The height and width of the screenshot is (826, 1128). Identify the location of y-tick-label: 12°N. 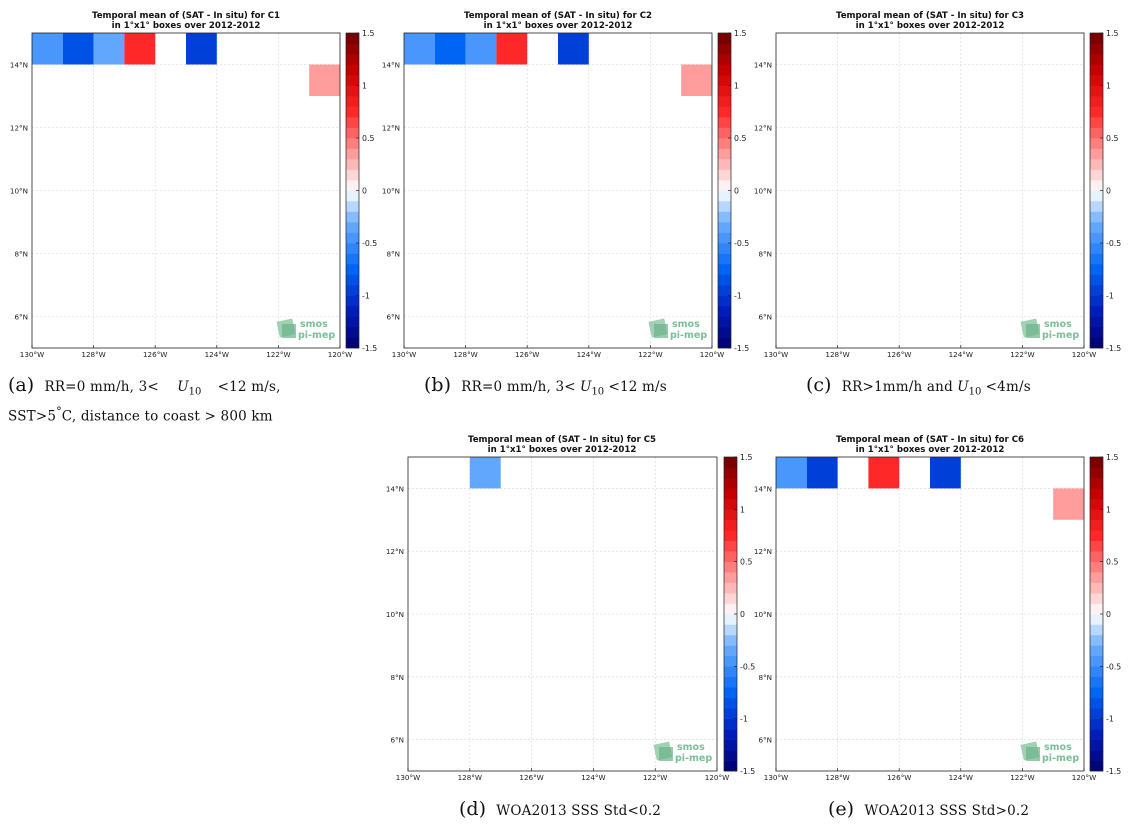
(395, 551).